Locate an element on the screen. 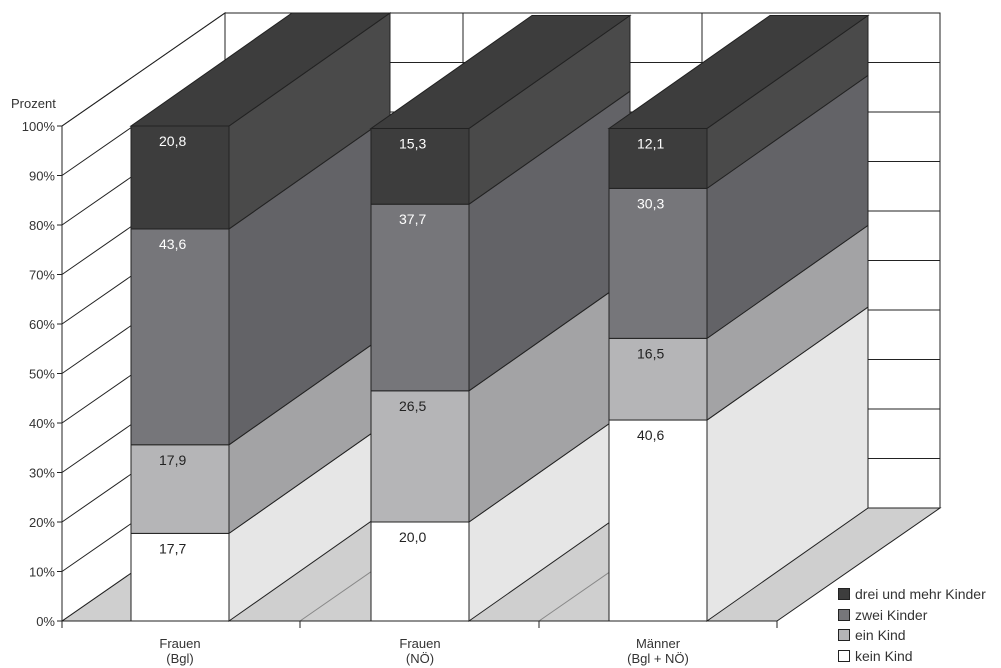 This screenshot has height=668, width=1001. x-axis: Frauen(Bgl)Frauen(NÖ)Männer(Bgl + NÖ) is located at coordinates (419, 643).